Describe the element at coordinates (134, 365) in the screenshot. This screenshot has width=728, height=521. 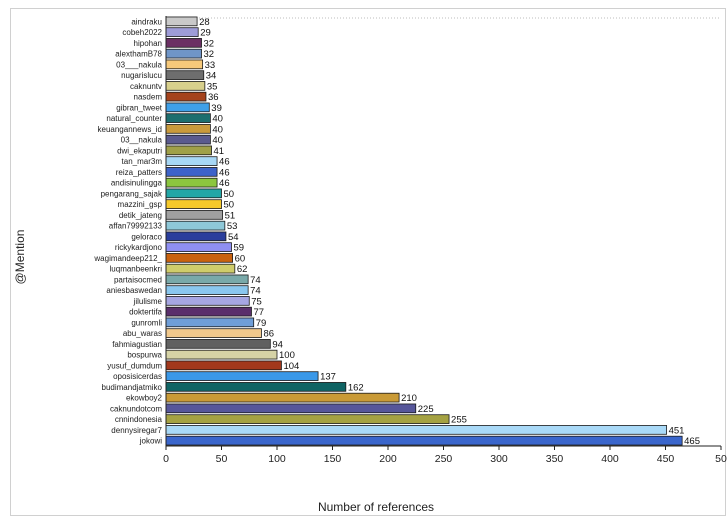
I see `category-label: yusuf_dumdum` at that location.